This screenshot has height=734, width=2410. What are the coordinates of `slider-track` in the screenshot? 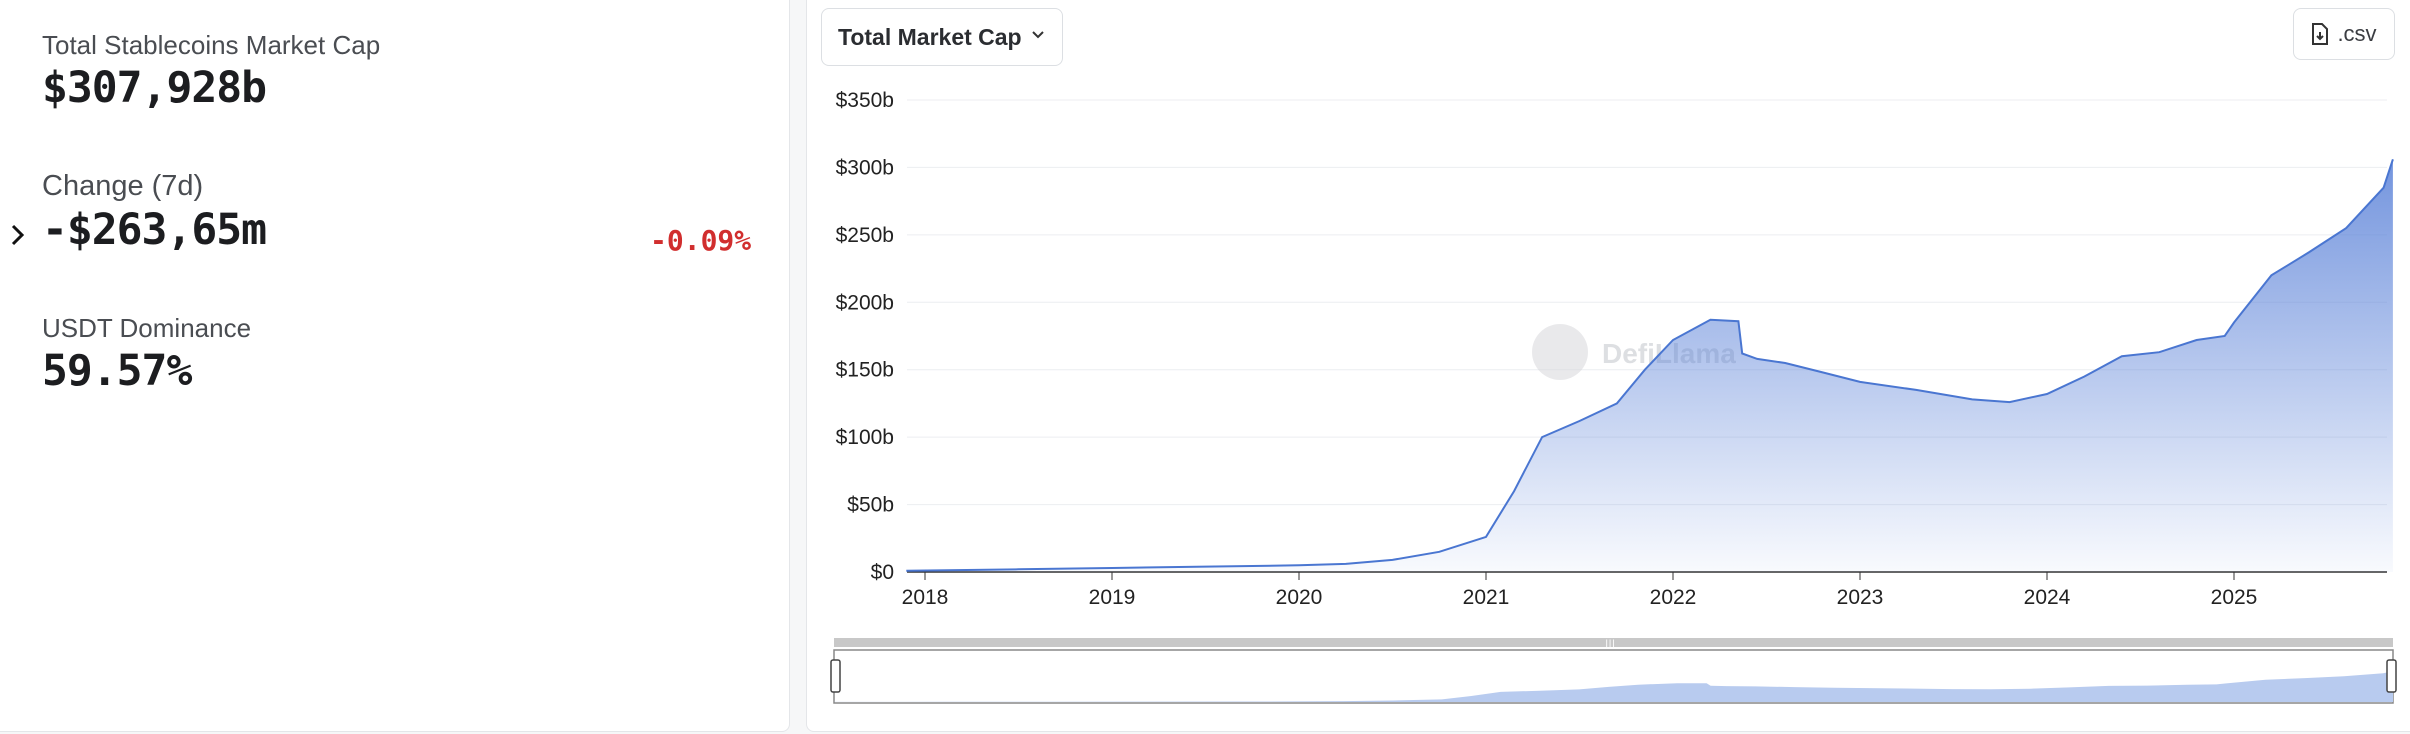 It's located at (1613, 642).